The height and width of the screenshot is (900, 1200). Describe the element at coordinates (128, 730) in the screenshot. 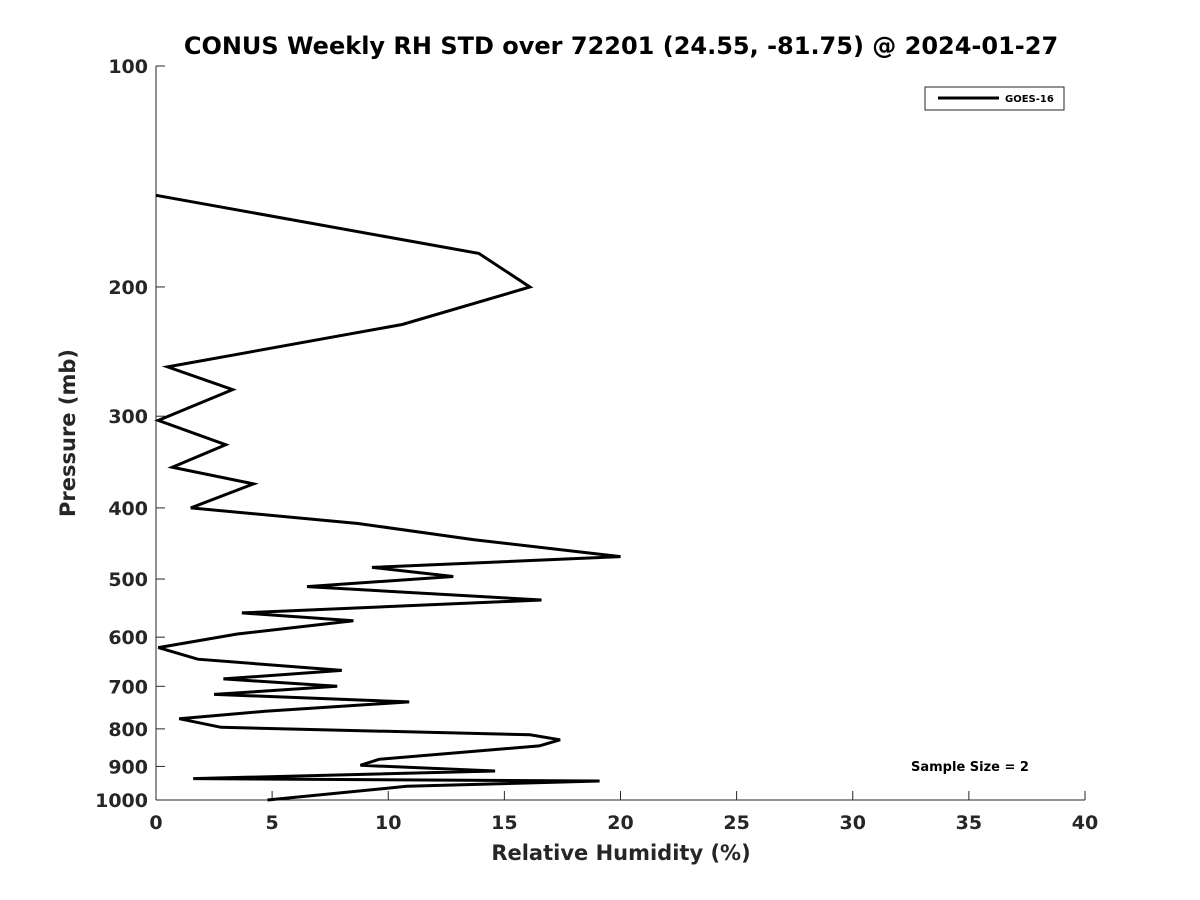

I see `y-tick-label: 800` at that location.